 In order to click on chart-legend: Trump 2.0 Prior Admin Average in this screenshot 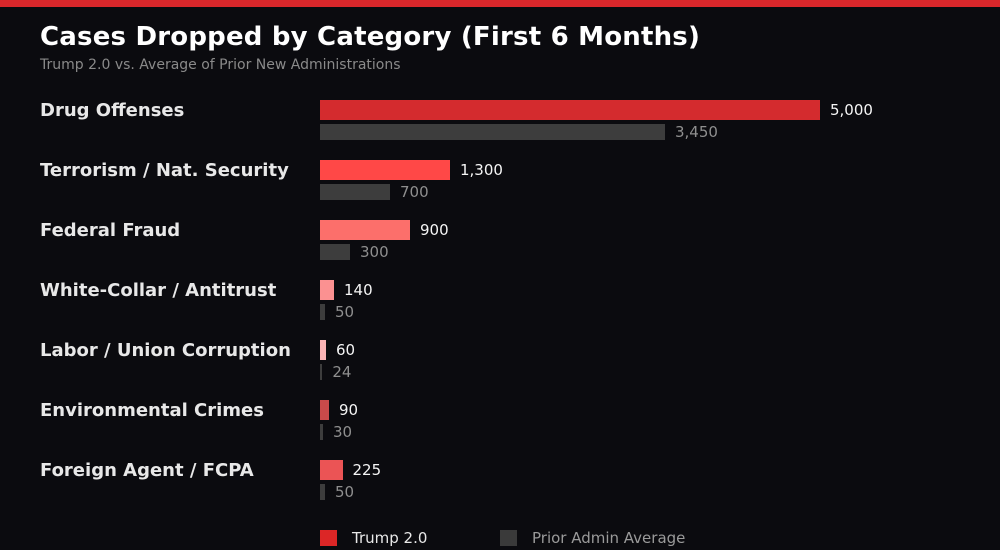, I will do `click(500, 538)`.